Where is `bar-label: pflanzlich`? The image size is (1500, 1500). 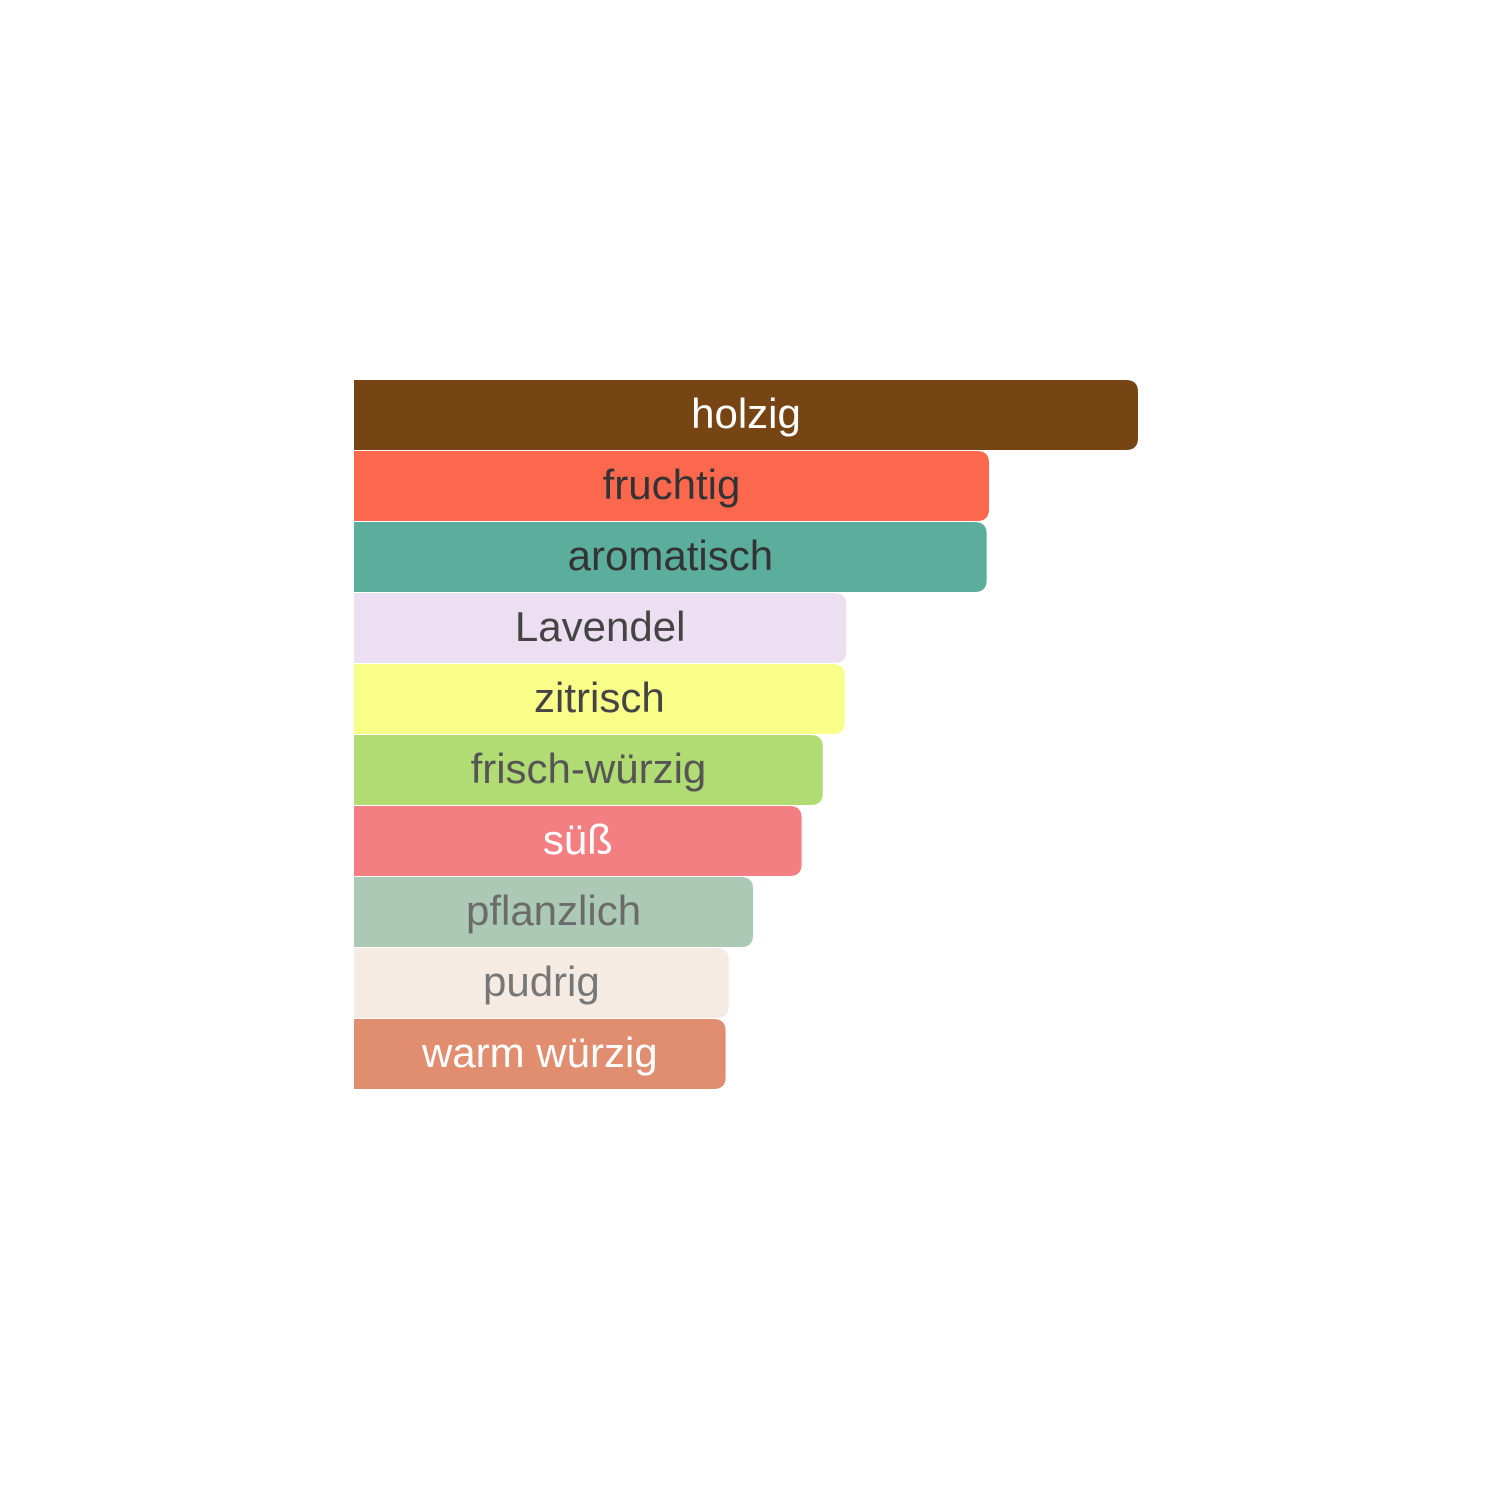 bar-label: pflanzlich is located at coordinates (553, 910).